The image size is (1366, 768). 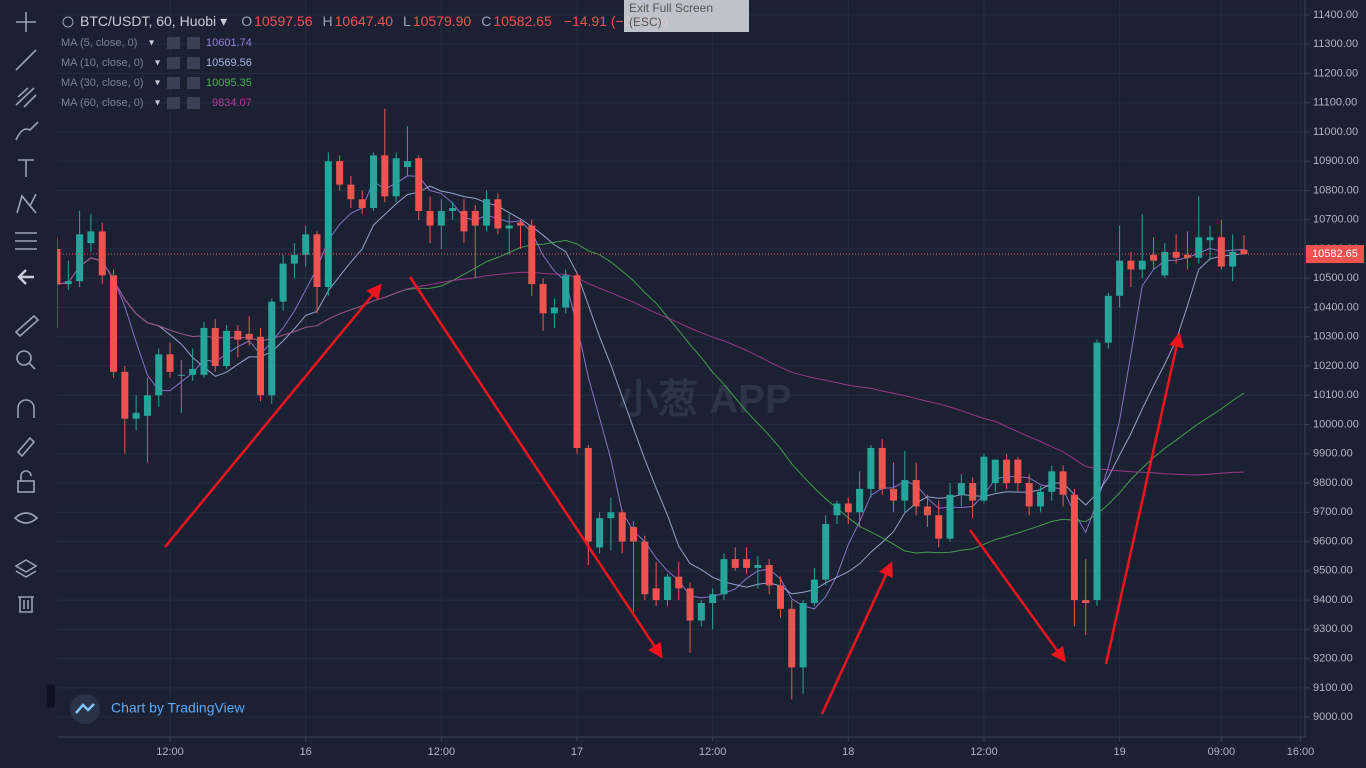 What do you see at coordinates (1336, 278) in the screenshot?
I see `y-tick-label: 10500.00` at bounding box center [1336, 278].